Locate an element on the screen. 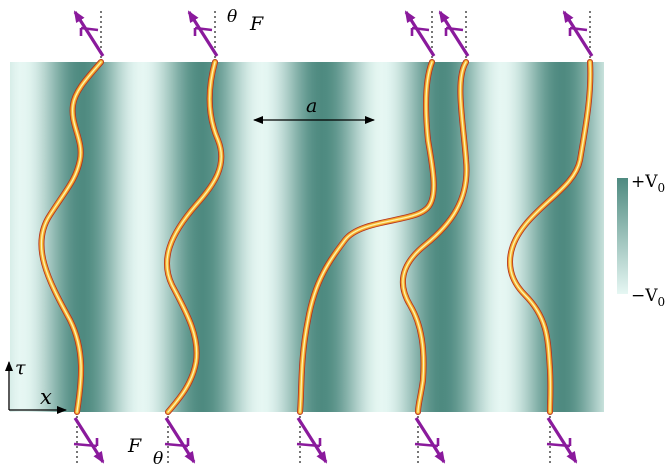  colorbar-min-label: −V0 is located at coordinates (648, 297).